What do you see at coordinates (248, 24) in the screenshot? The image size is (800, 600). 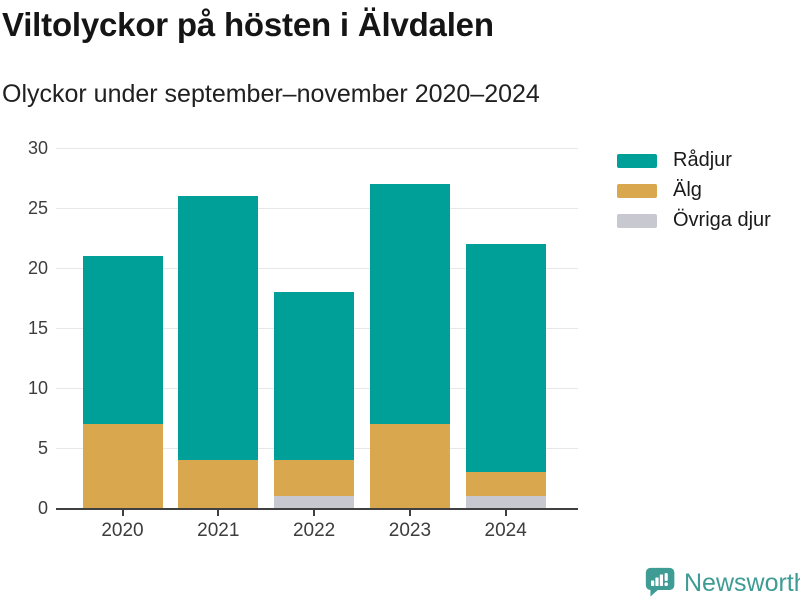 I see `chart-title: Viltolyckor på hösten i Älvdalen` at bounding box center [248, 24].